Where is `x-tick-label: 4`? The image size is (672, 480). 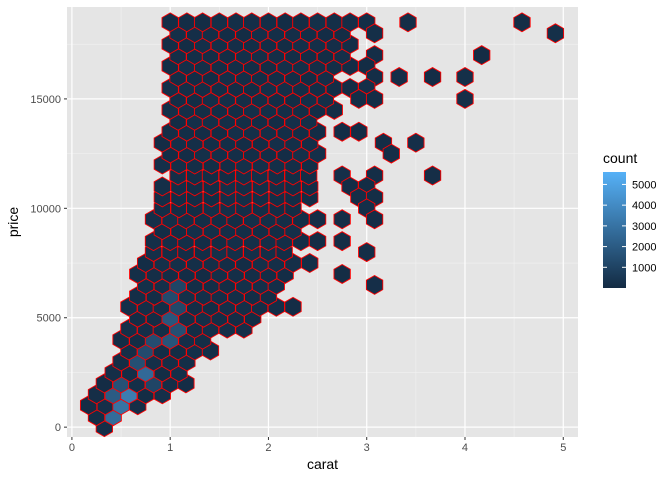
x-tick-label: 4 is located at coordinates (465, 448).